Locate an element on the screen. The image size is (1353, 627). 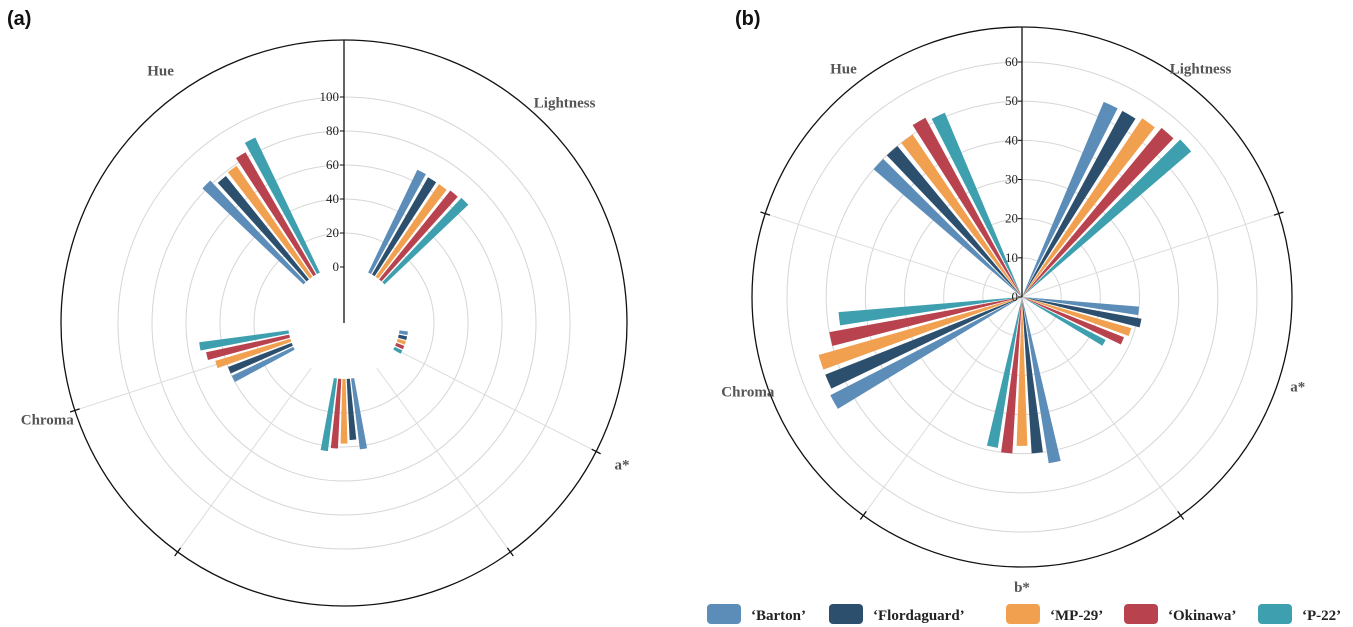
bar-b-okinawa-hue is located at coordinates (967, 207).